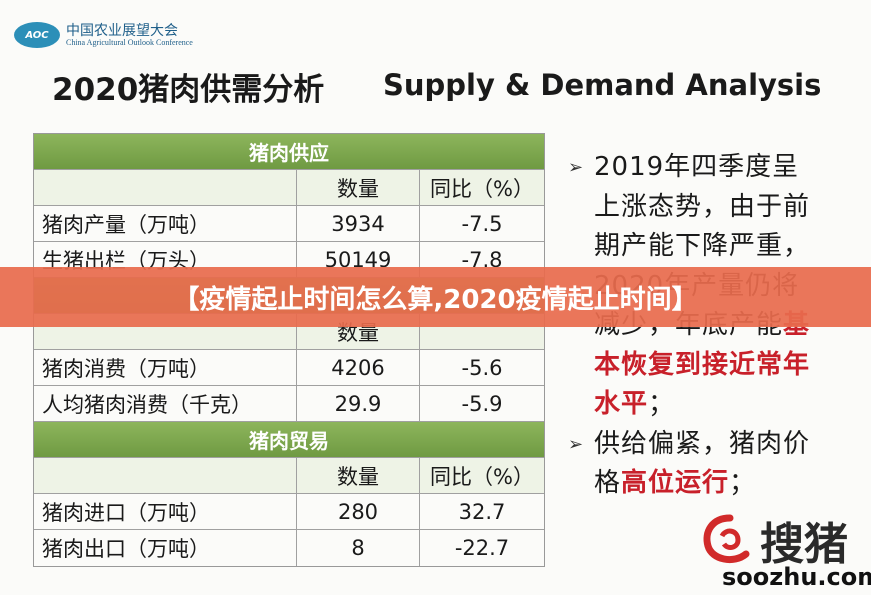  I want to click on table-cell: 4206, so click(357, 367).